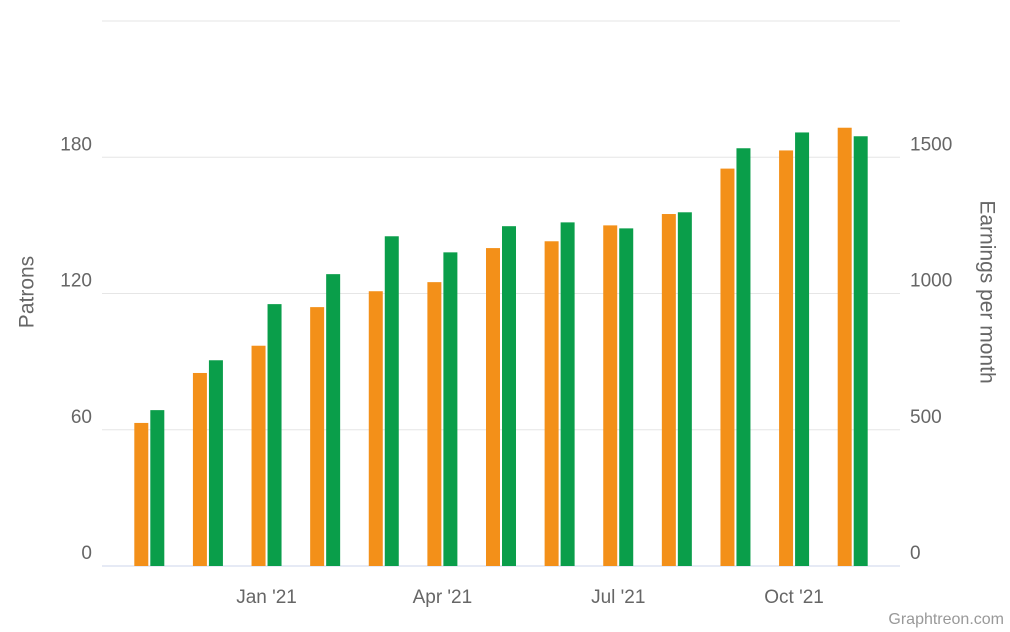  I want to click on y2-tick-label: 1500, so click(931, 144).